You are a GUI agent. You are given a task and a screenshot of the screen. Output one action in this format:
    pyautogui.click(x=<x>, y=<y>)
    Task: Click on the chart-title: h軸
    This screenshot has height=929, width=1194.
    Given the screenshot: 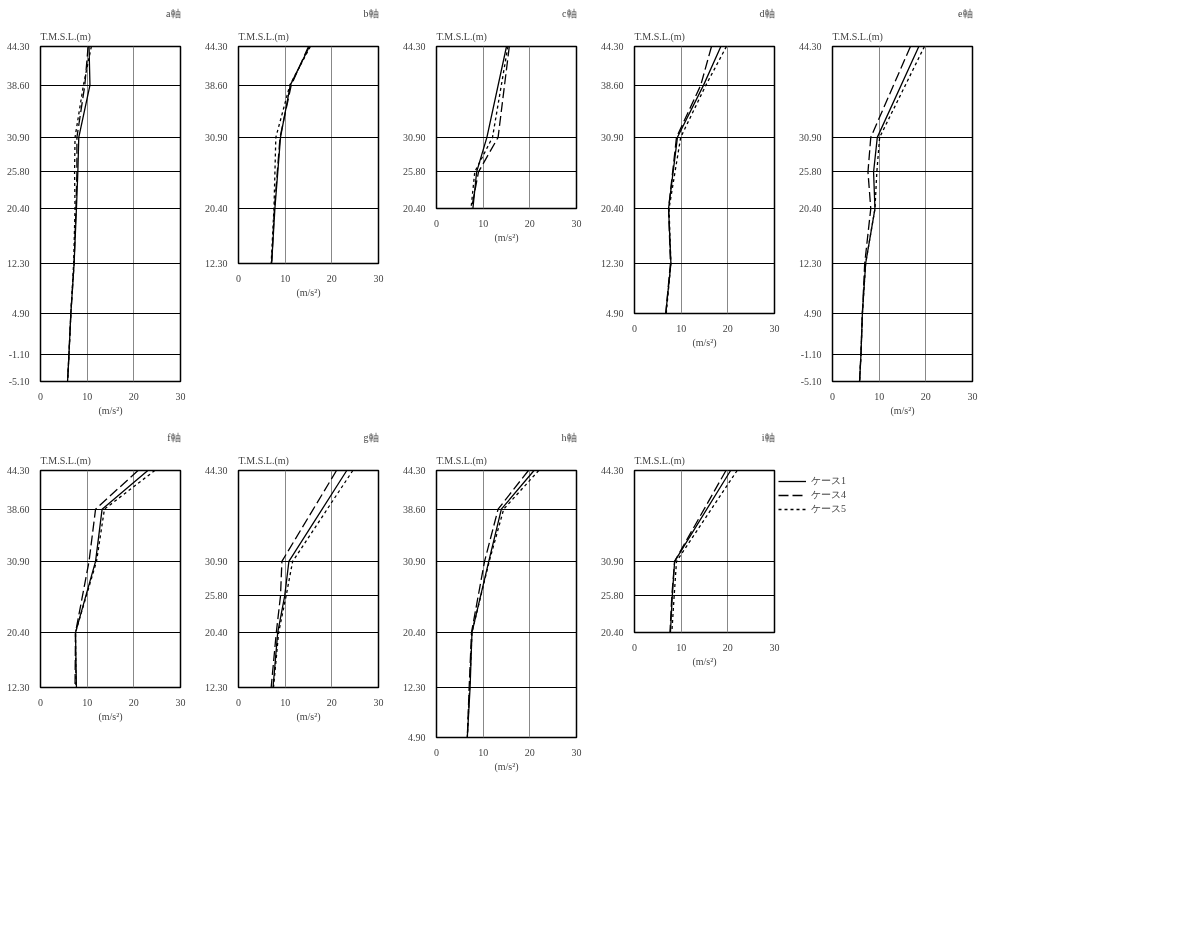 What is the action you would take?
    pyautogui.click(x=569, y=437)
    